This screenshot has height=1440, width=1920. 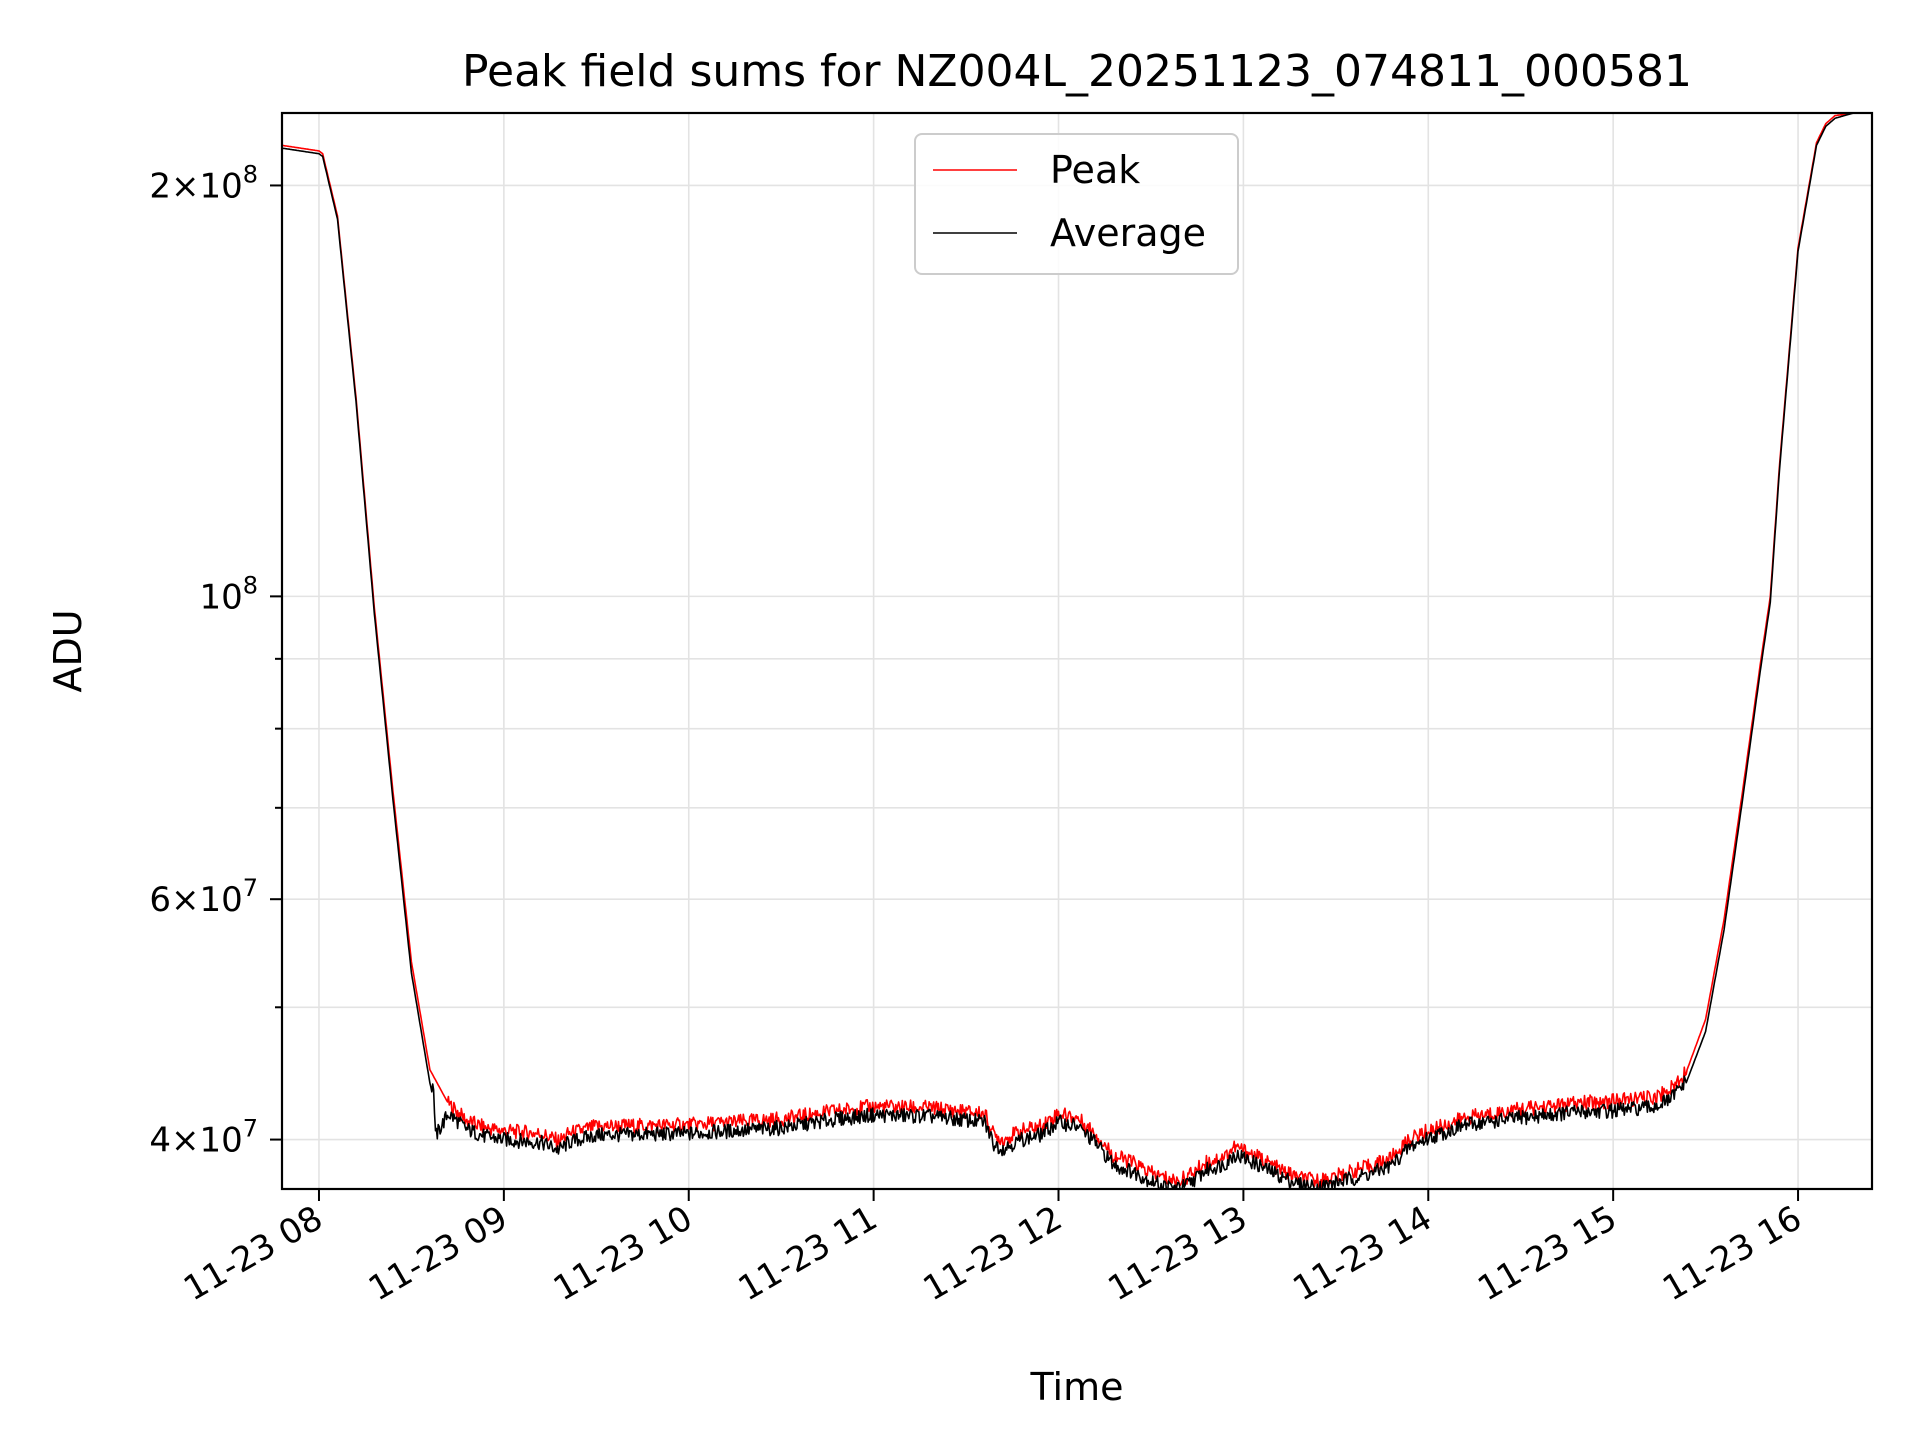 What do you see at coordinates (228, 594) in the screenshot?
I see `y-tick-label: 108` at bounding box center [228, 594].